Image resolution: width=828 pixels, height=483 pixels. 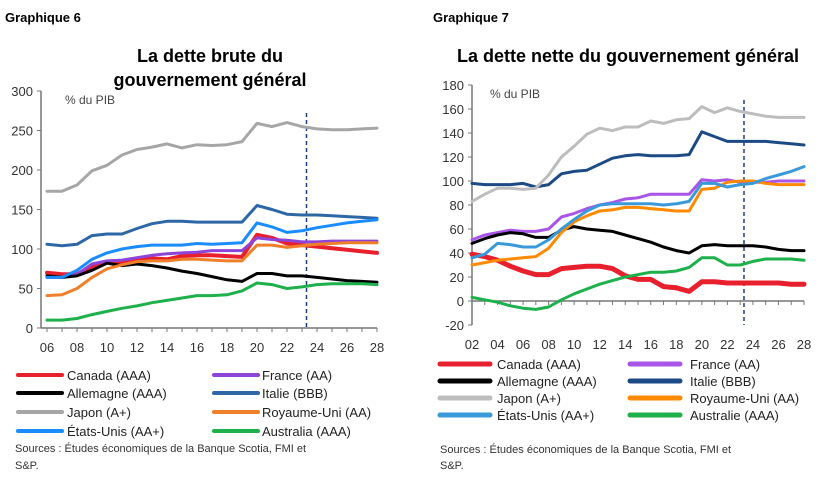 What do you see at coordinates (454, 325) in the screenshot?
I see `y-tick-label: -20` at bounding box center [454, 325].